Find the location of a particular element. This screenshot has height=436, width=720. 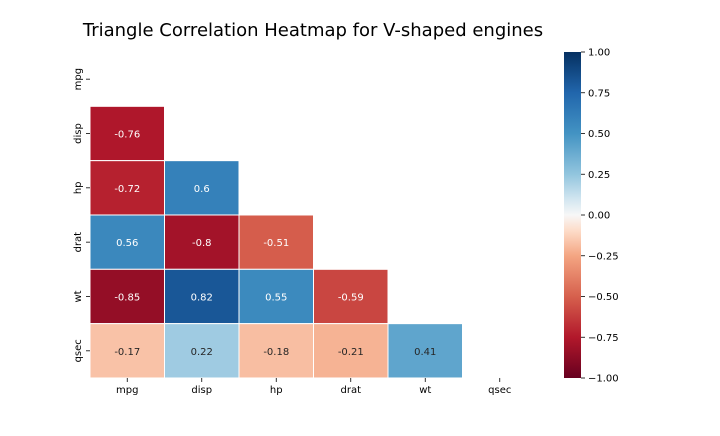

cell-value-wt-drat: -0.59 is located at coordinates (351, 297).